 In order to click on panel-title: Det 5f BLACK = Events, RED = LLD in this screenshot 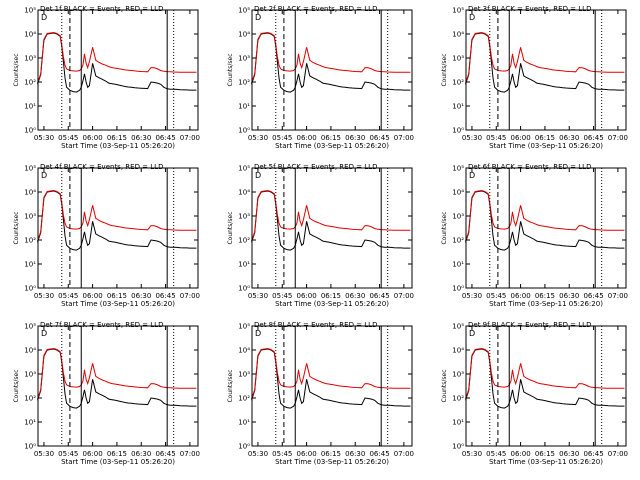, I will do `click(315, 167)`.